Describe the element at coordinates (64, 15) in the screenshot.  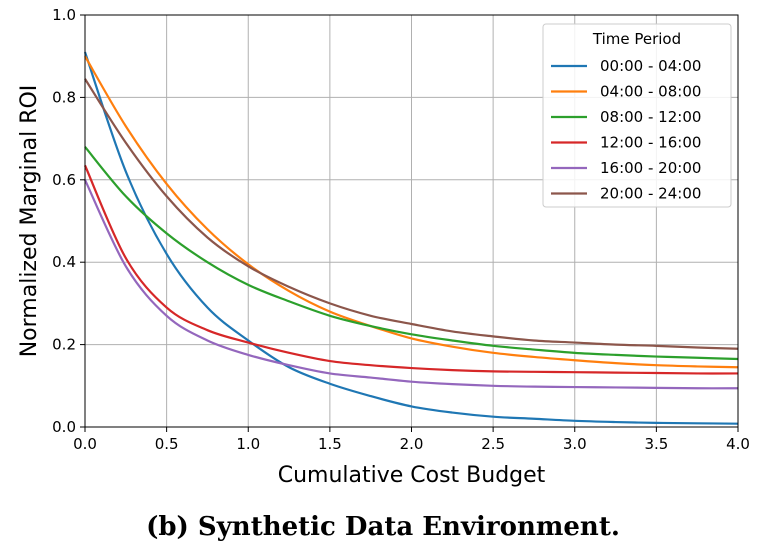
I see `y-tick-label: 1.0` at that location.